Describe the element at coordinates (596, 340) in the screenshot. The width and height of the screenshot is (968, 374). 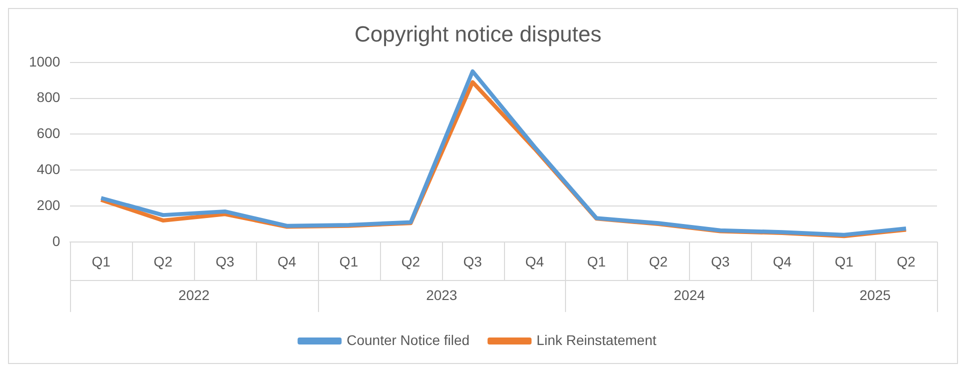
I see `legend-label: Link Reinstatement` at that location.